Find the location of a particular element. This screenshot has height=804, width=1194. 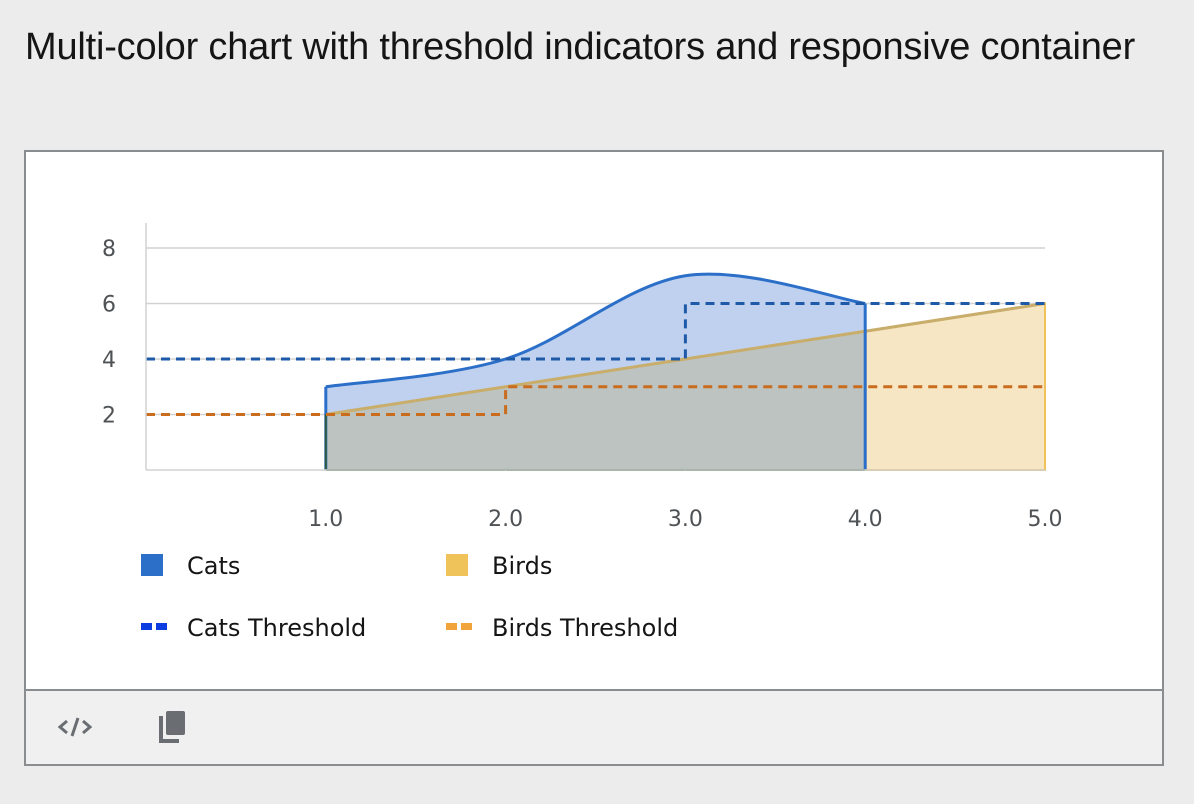

y-tick-label: 6 is located at coordinates (109, 305).